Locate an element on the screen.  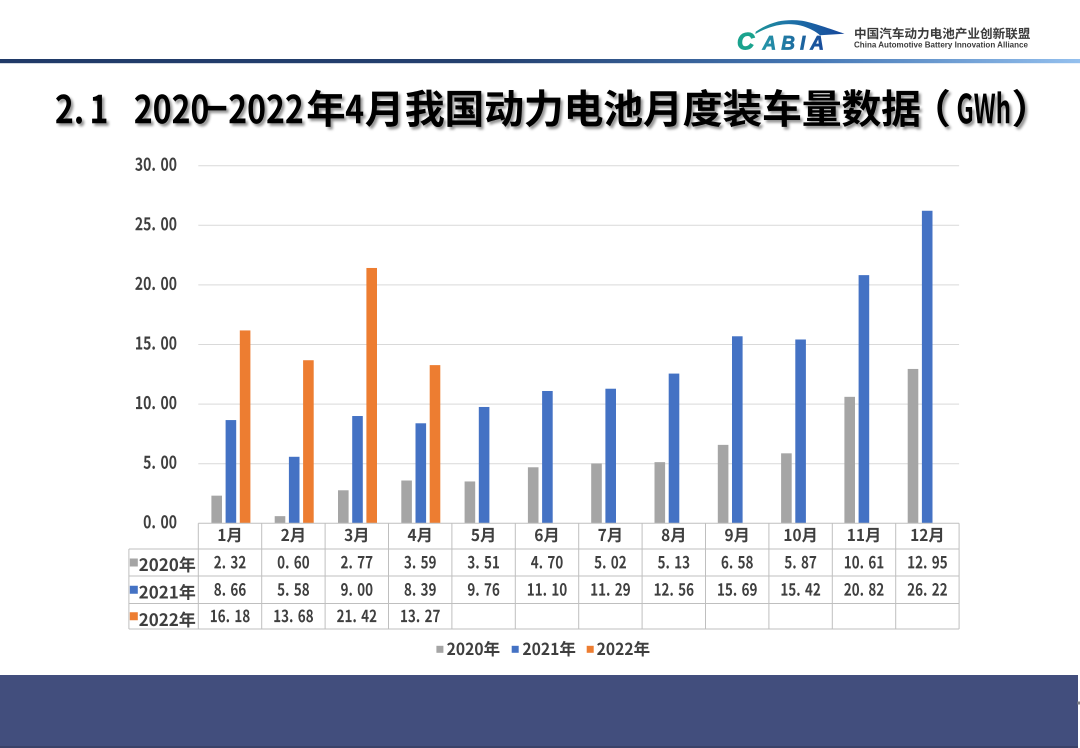
svg-text: C is located at coordinates (746, 42).